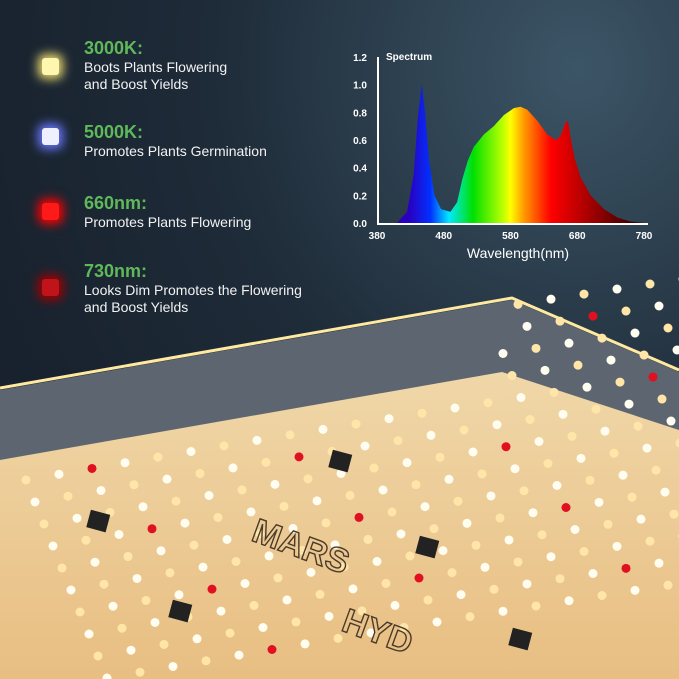 The image size is (679, 679). Describe the element at coordinates (443, 236) in the screenshot. I see `x-tick-label: 480` at that location.